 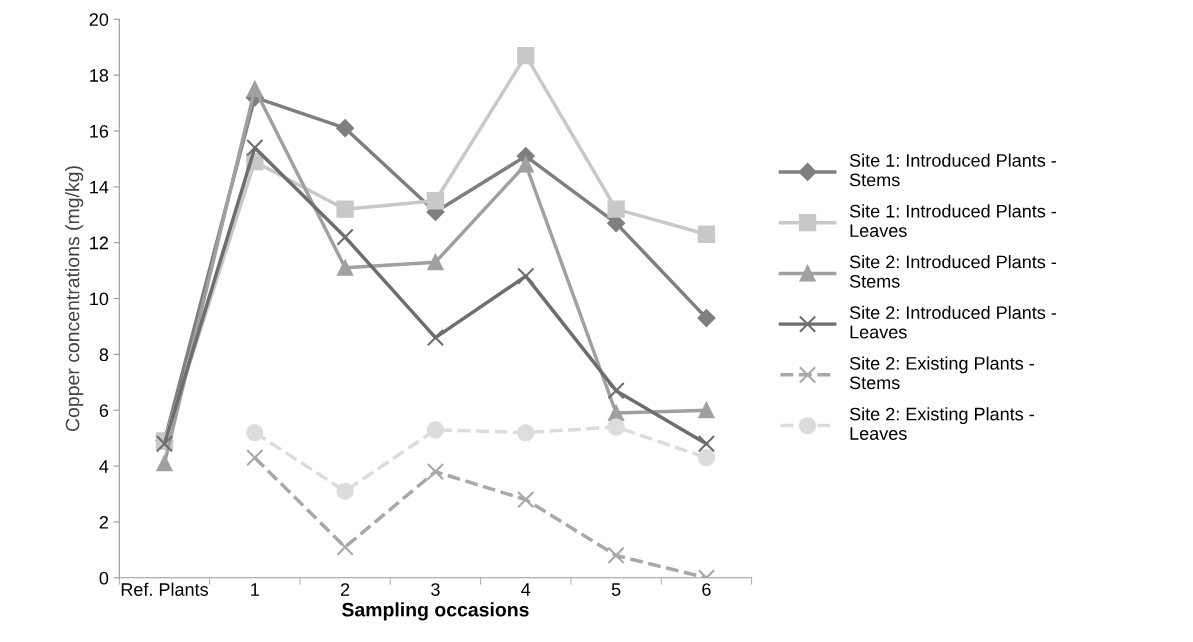 I want to click on y-tick-label: 18, so click(x=99, y=75).